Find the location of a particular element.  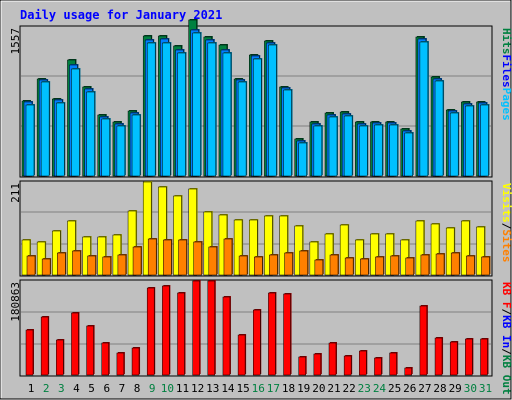

x-tick-label: 6 is located at coordinates (106, 388).